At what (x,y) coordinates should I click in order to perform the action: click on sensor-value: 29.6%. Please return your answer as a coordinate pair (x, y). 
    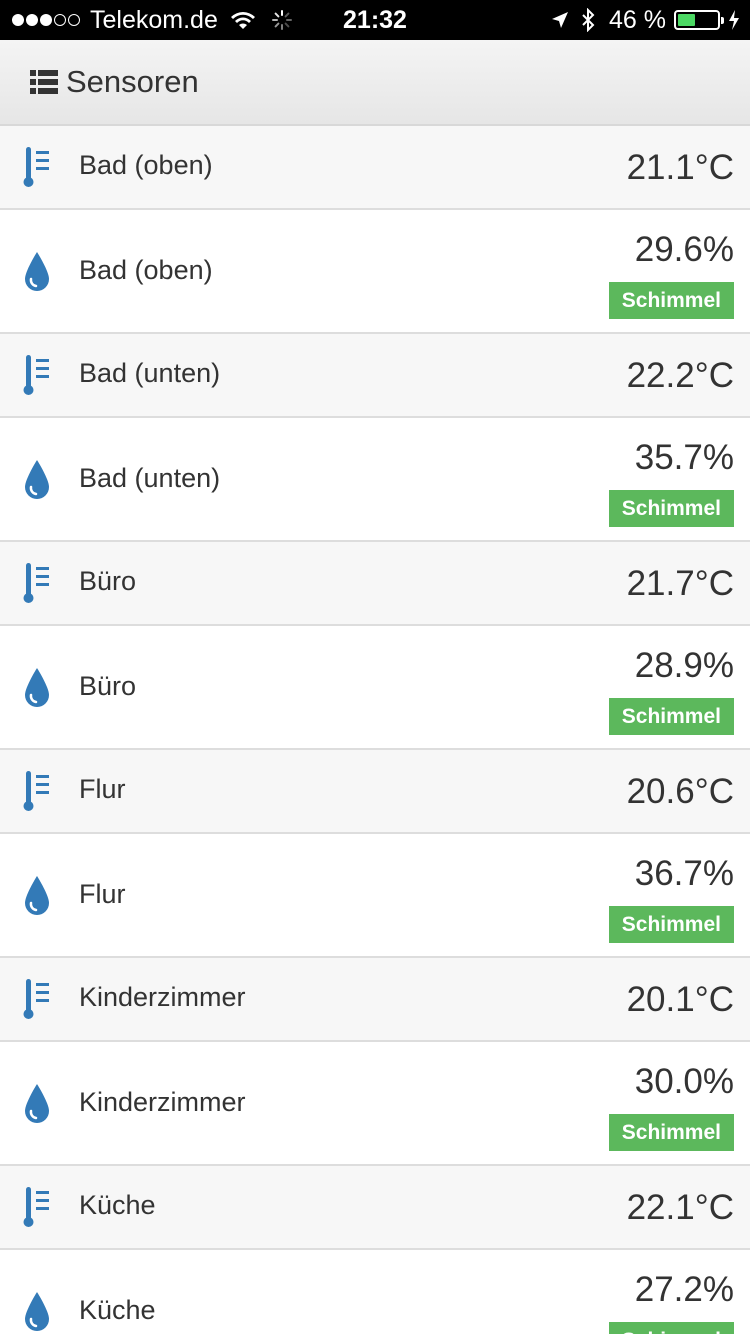
    Looking at the image, I should click on (684, 249).